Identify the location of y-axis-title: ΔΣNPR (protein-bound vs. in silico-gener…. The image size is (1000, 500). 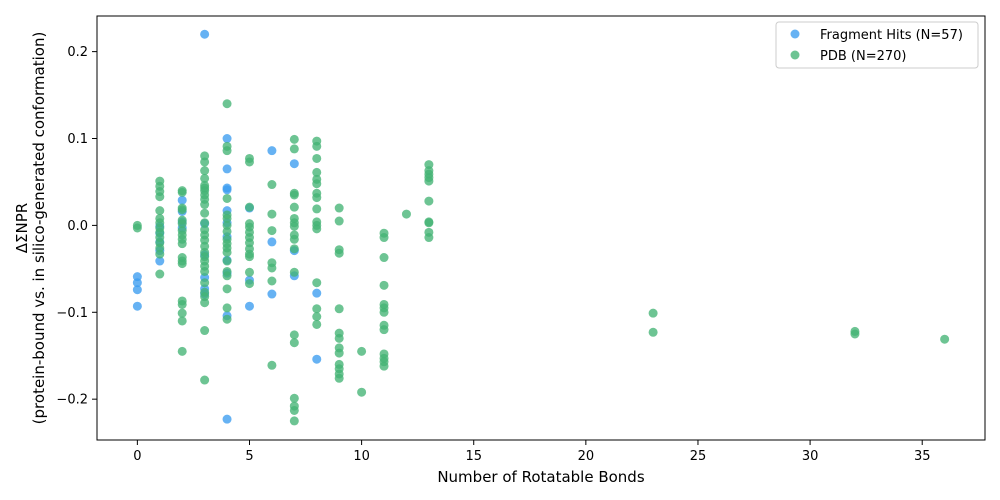
(30, 228).